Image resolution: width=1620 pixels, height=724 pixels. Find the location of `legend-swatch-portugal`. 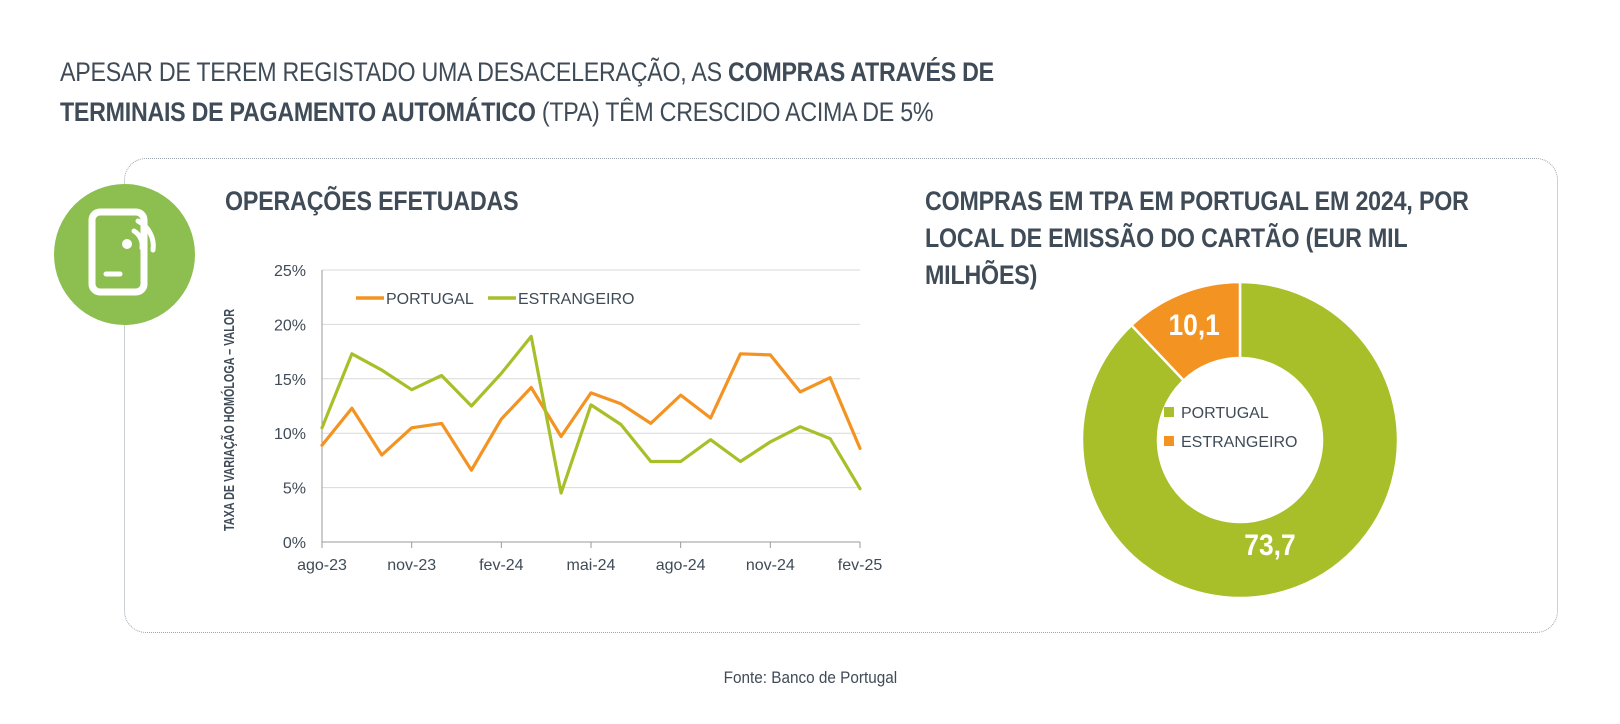

legend-swatch-portugal is located at coordinates (1169, 412).